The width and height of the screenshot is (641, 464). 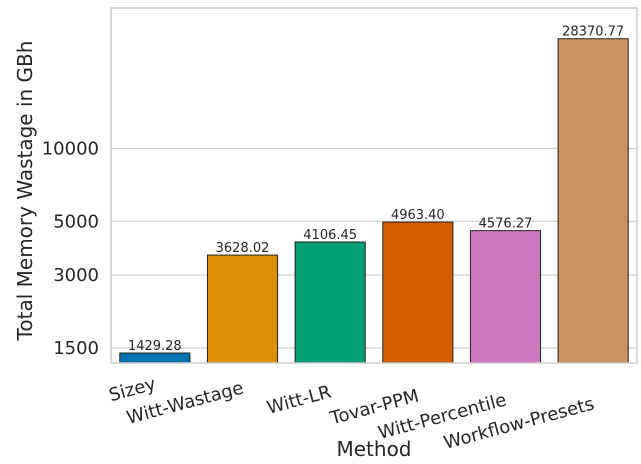 I want to click on value-label: 1429.28, so click(x=155, y=346).